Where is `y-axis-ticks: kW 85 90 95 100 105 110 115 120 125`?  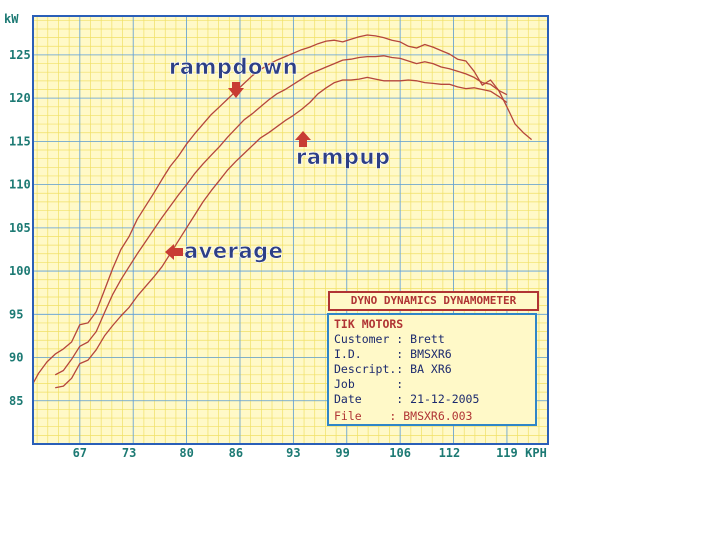 y-axis-ticks: kW 85 90 95 100 105 110 115 120 125 is located at coordinates (17, 210).